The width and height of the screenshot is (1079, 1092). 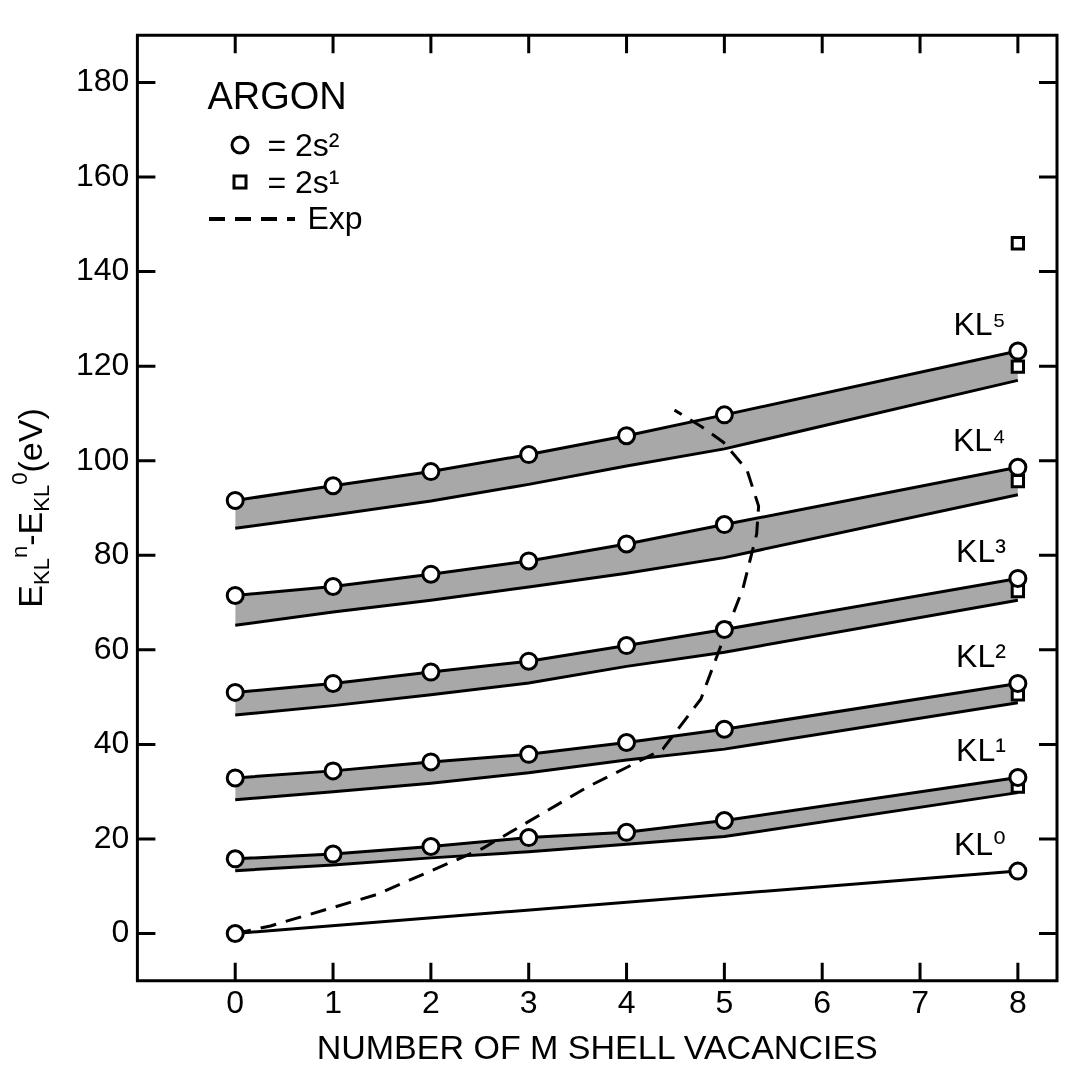 I want to click on x-tick-label: 4, so click(x=626, y=1001).